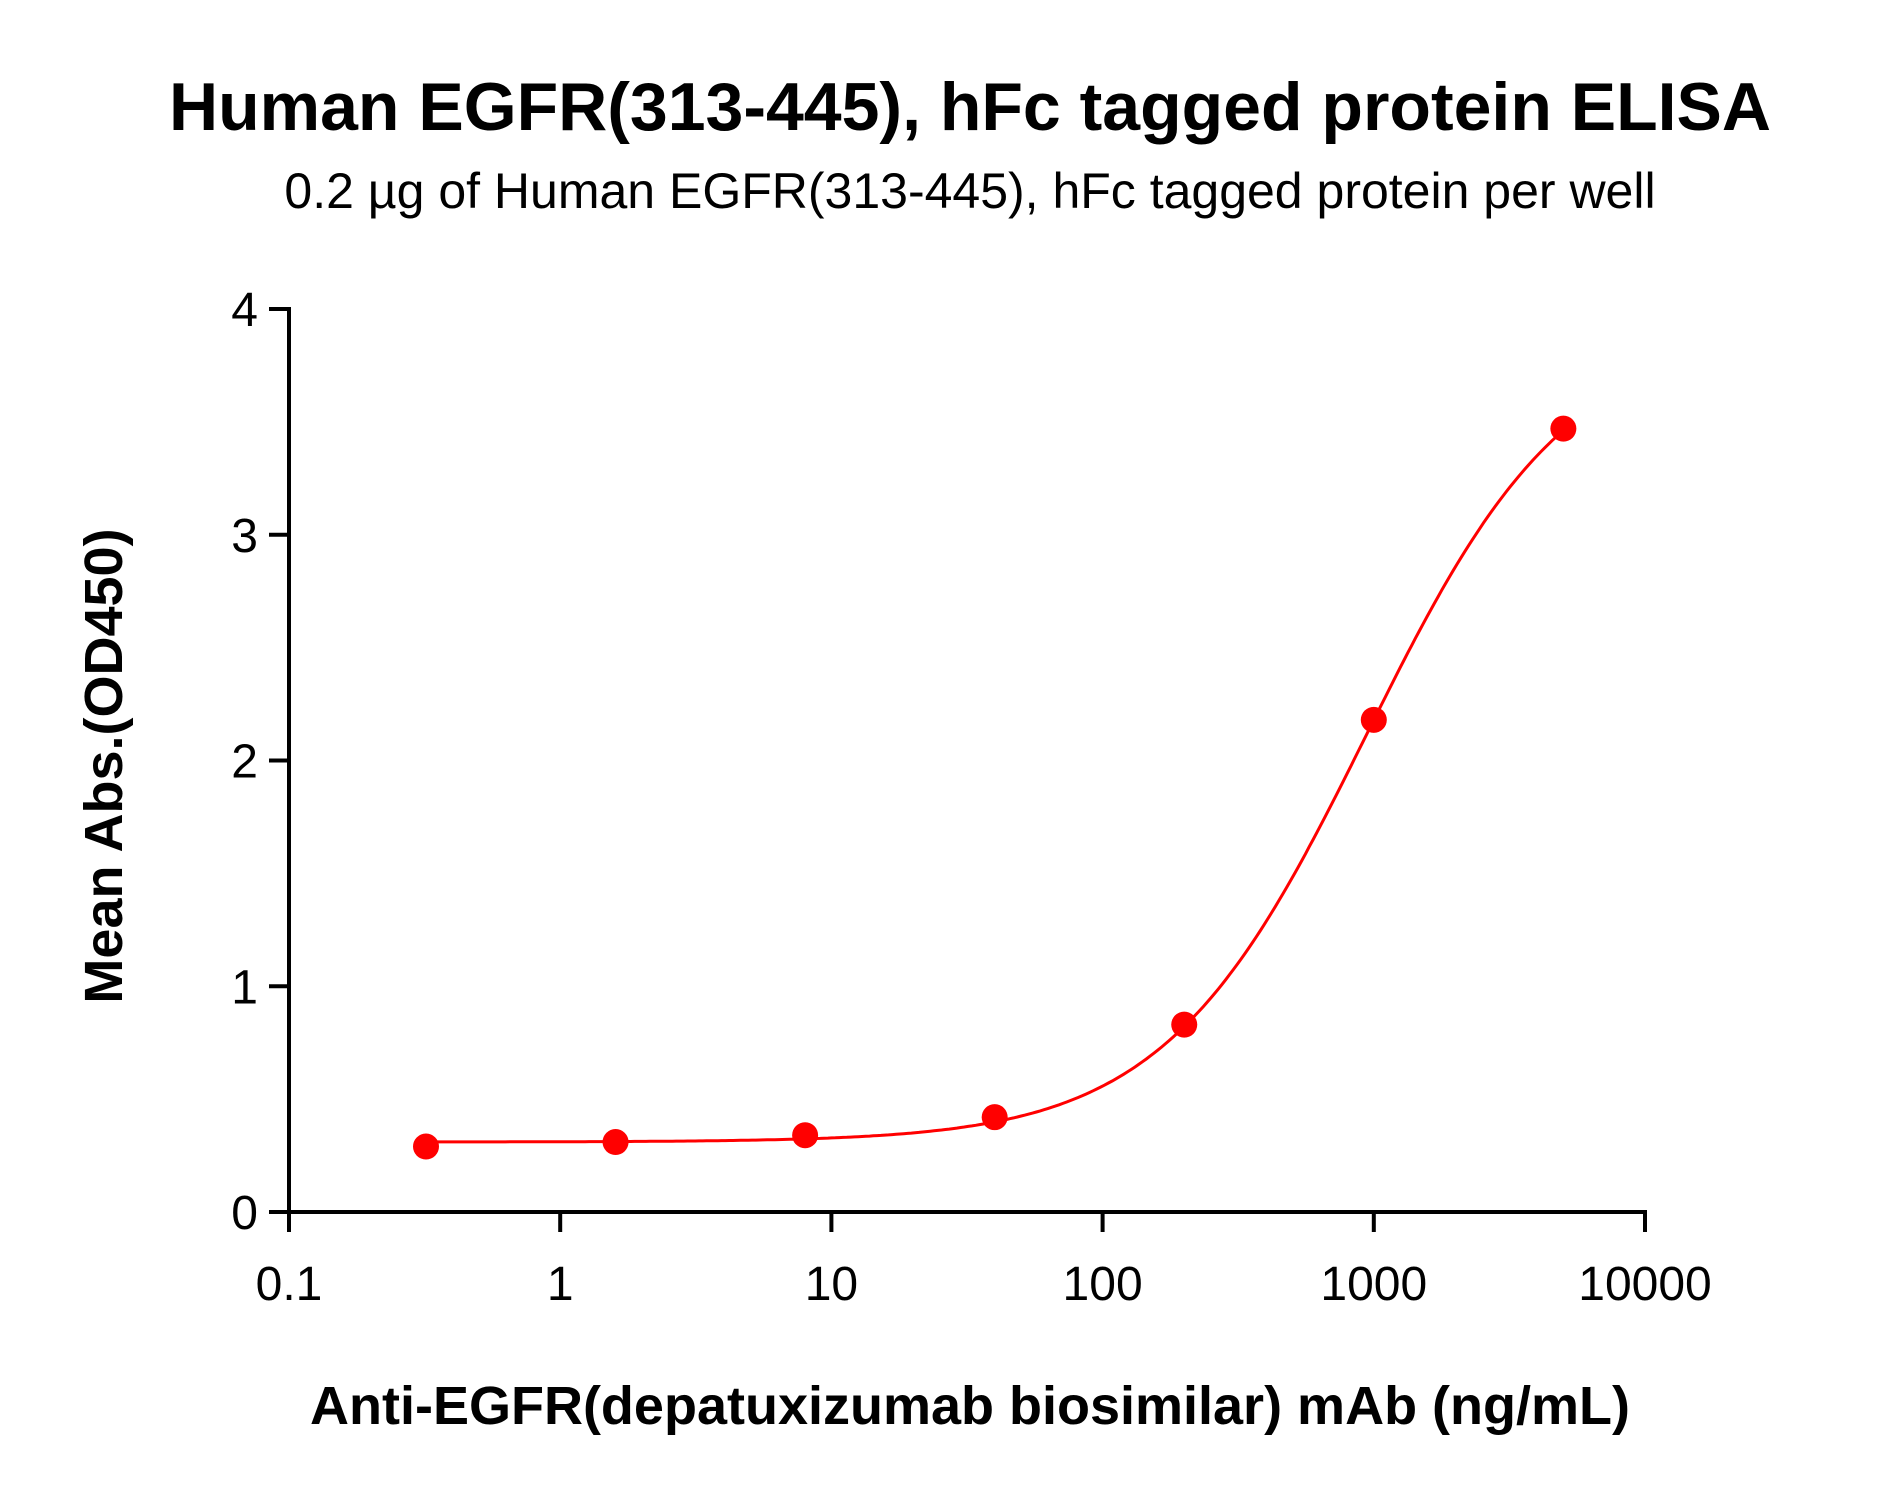 Image resolution: width=1904 pixels, height=1495 pixels. Describe the element at coordinates (1103, 1284) in the screenshot. I see `x-tick-label: 100` at that location.